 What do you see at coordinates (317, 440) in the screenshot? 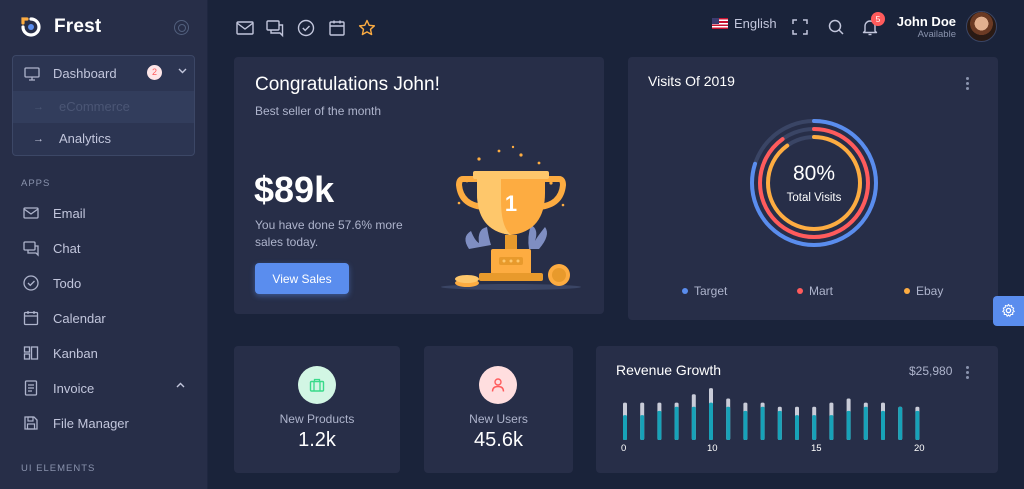
I see `new-products-value: 1.2k` at bounding box center [317, 440].